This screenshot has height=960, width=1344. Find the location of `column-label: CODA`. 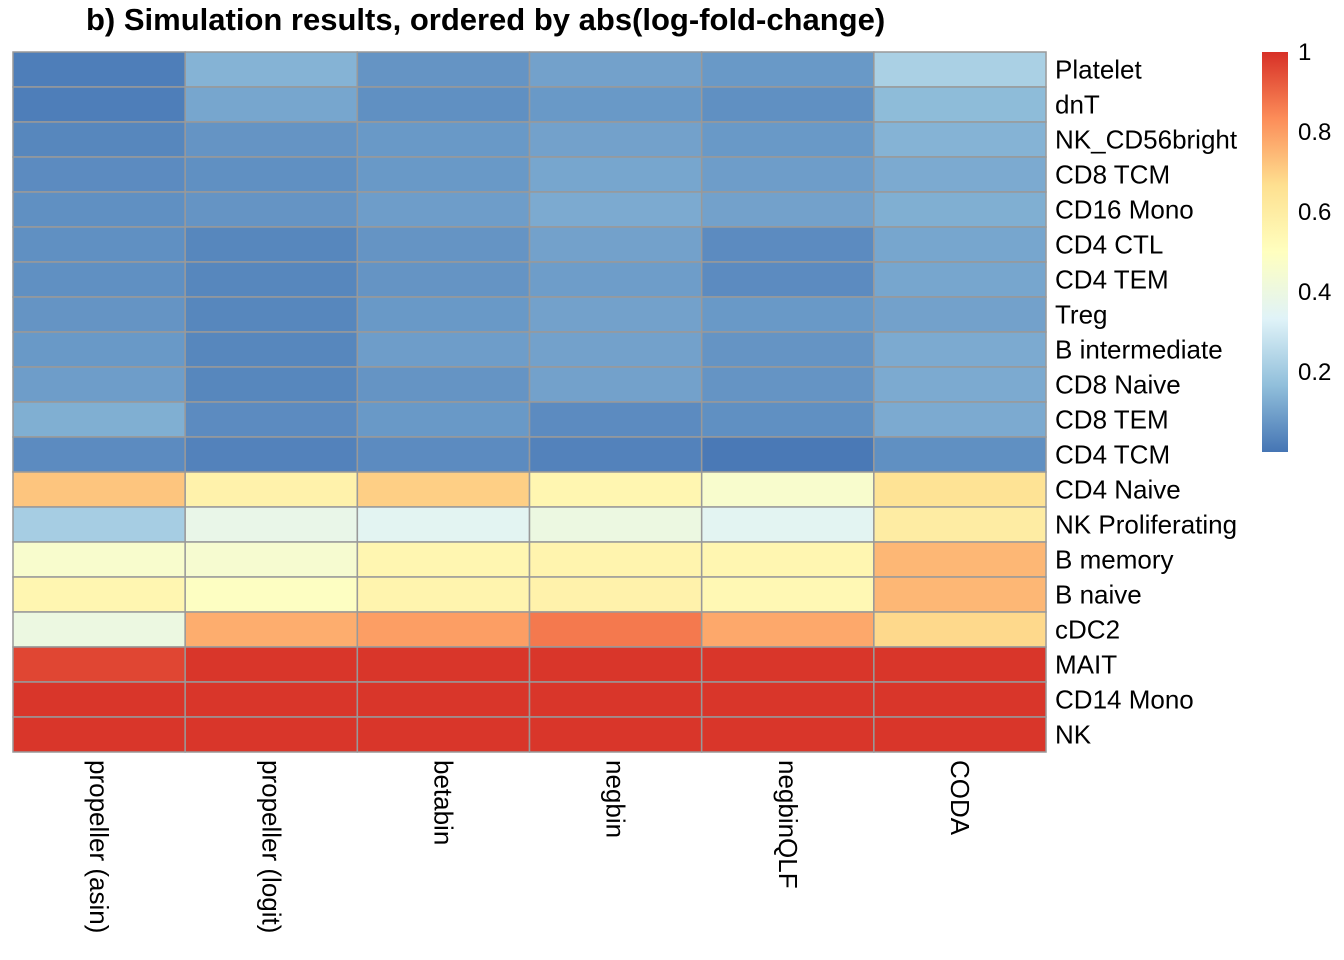

column-label: CODA is located at coordinates (960, 798).